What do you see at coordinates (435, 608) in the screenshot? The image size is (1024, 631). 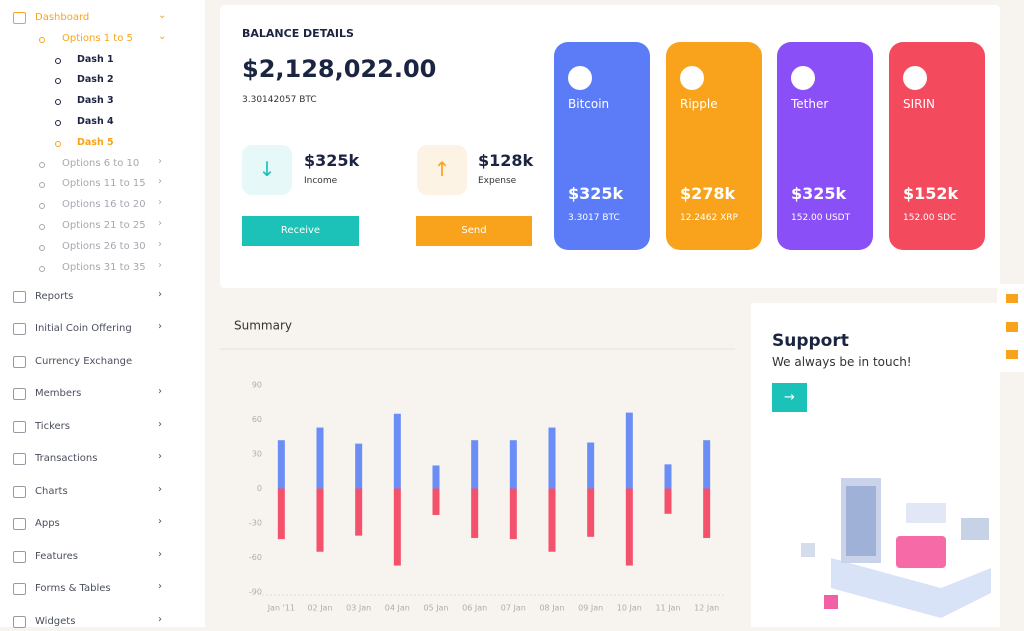 I see `x-tick-label: 05 Jan` at bounding box center [435, 608].